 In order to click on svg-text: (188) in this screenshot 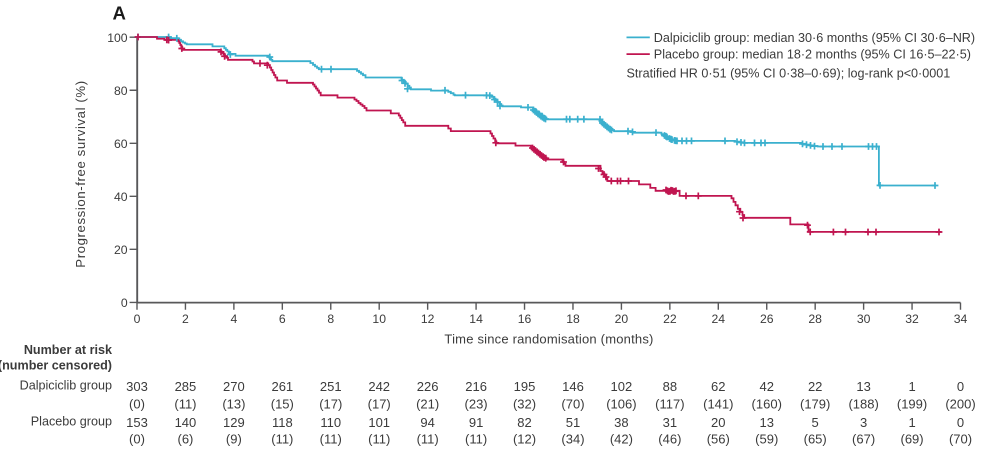, I will do `click(863, 403)`.